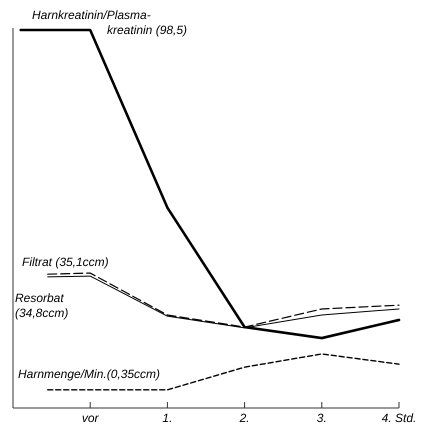  Describe the element at coordinates (41, 305) in the screenshot. I see `series-label: Resorbat (34,8ccm)` at that location.